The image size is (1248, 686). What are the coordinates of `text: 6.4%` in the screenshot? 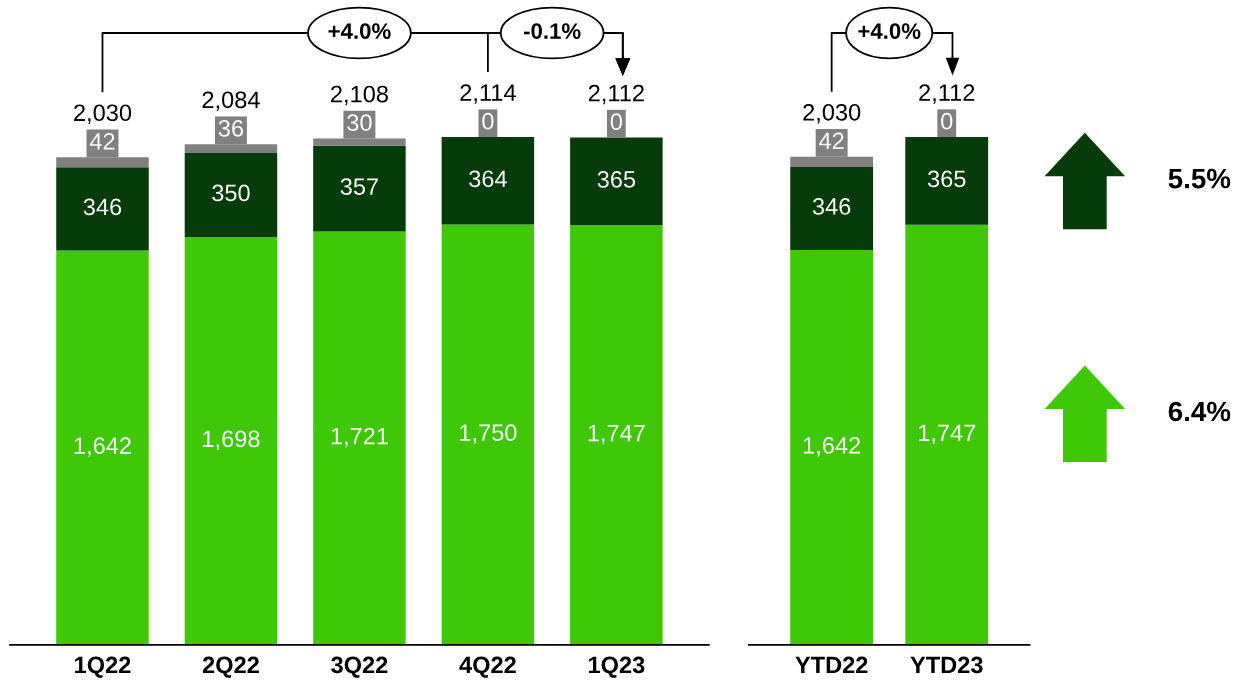 It's located at (1199, 411).